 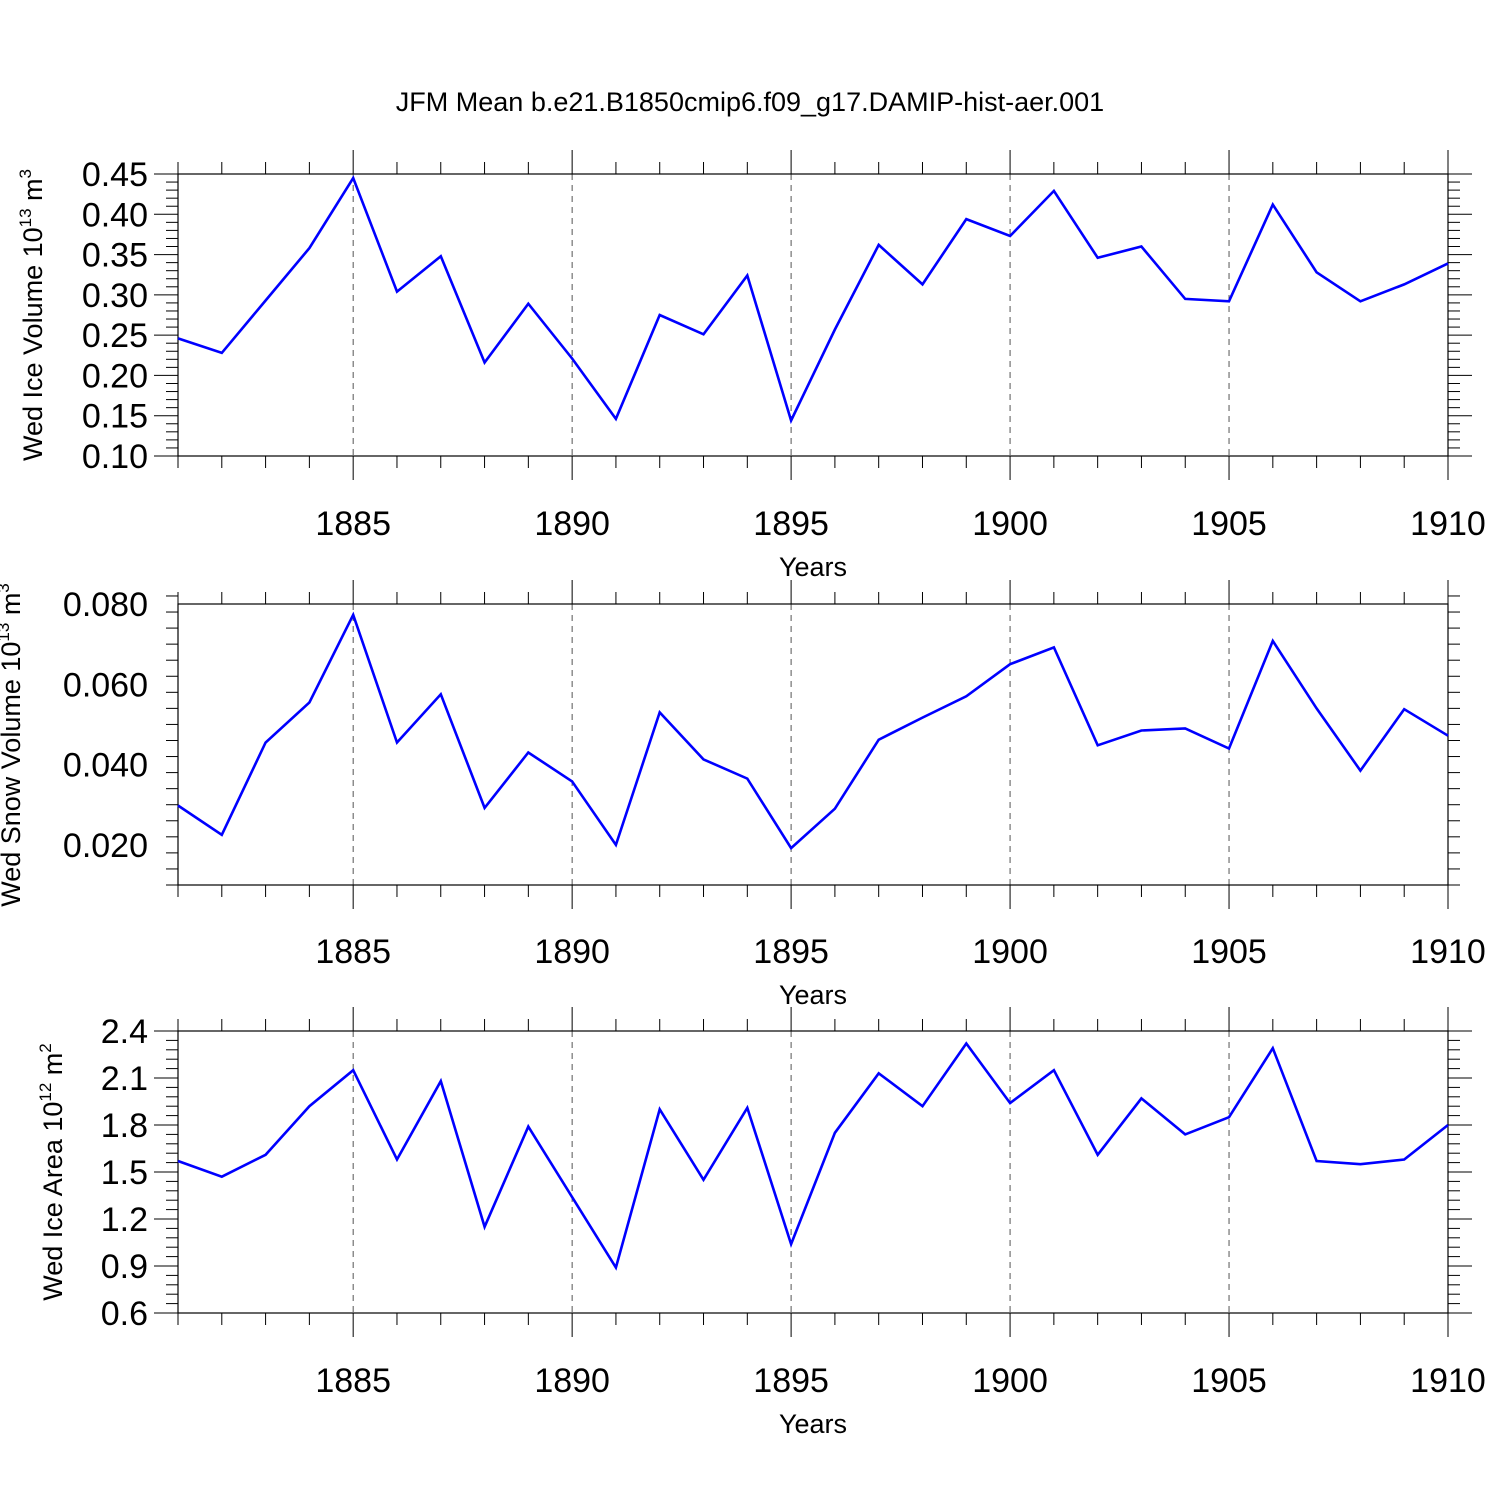 I want to click on y-axis-label: Wed Ice Volume 1013 m3, so click(x=32, y=315).